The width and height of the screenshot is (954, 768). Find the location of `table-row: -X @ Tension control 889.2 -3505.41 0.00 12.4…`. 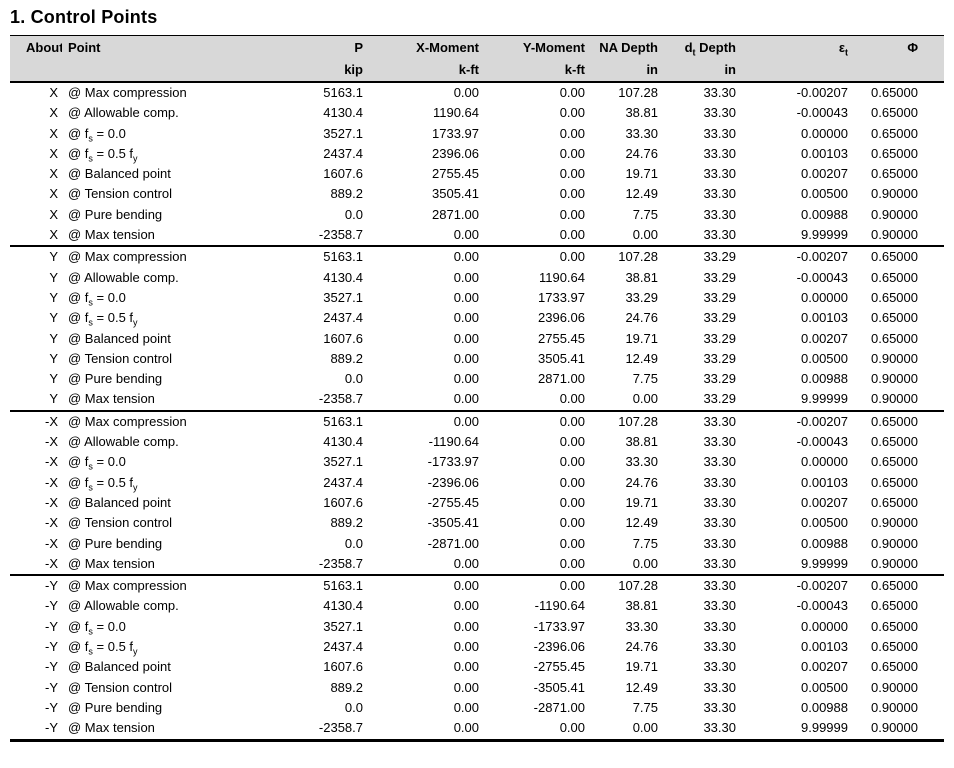

table-row: -X @ Tension control 889.2 -3505.41 0.00 12.4… is located at coordinates (477, 523).